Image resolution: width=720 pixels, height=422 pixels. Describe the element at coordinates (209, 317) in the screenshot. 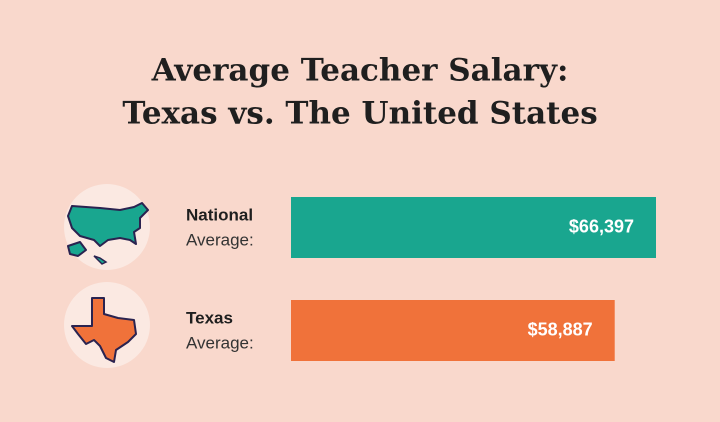

I see `category-label: Texas` at that location.